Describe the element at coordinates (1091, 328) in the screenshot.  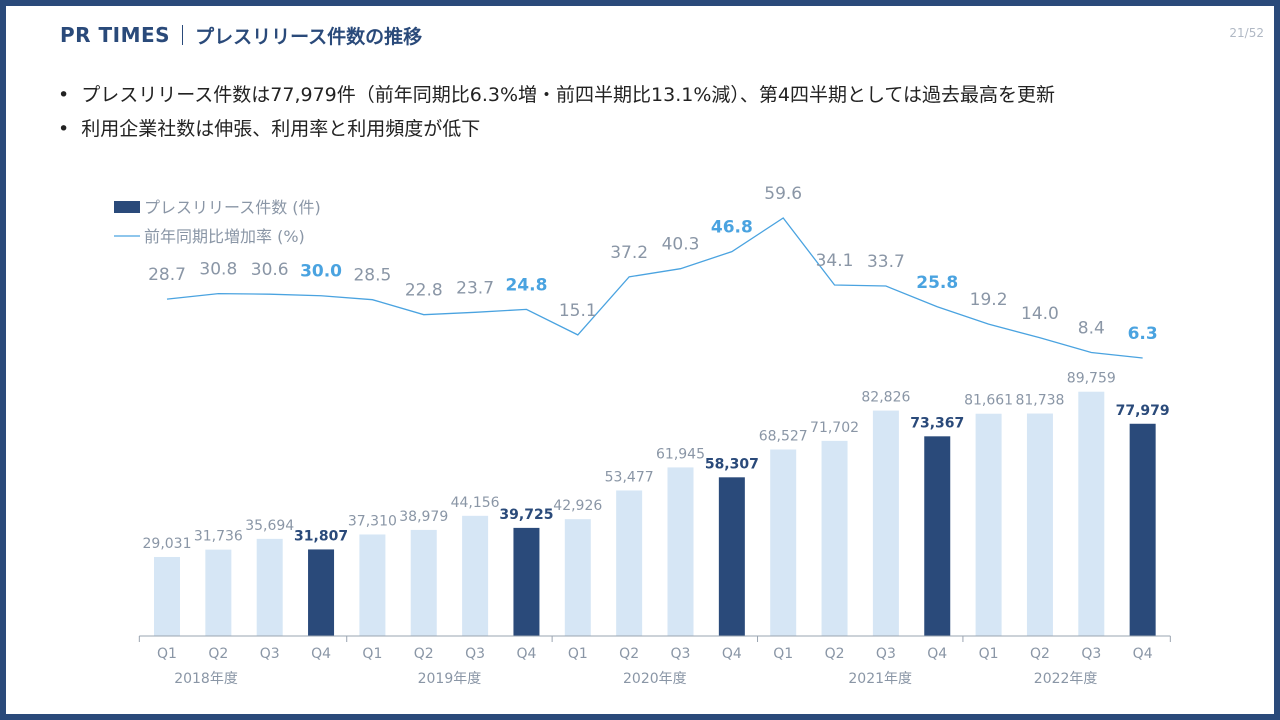
I see `line-value-label: 8.4` at that location.